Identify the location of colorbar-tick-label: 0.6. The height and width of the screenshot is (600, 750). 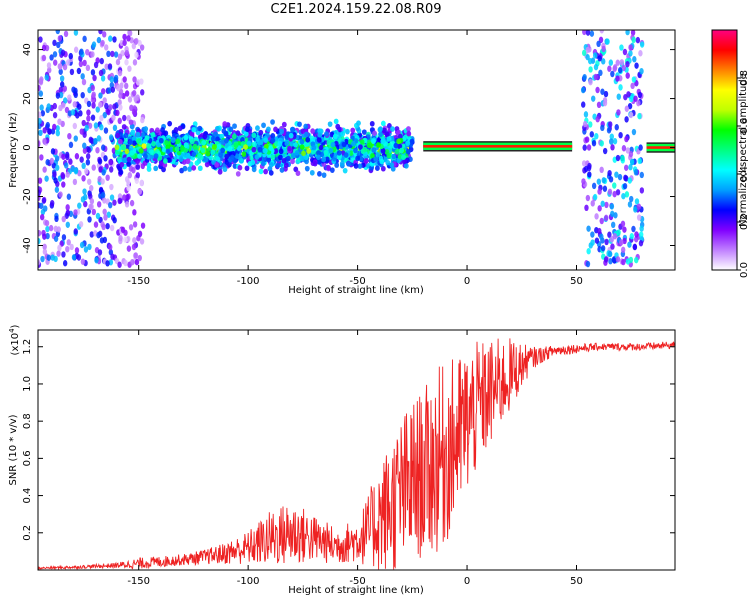
(744, 126).